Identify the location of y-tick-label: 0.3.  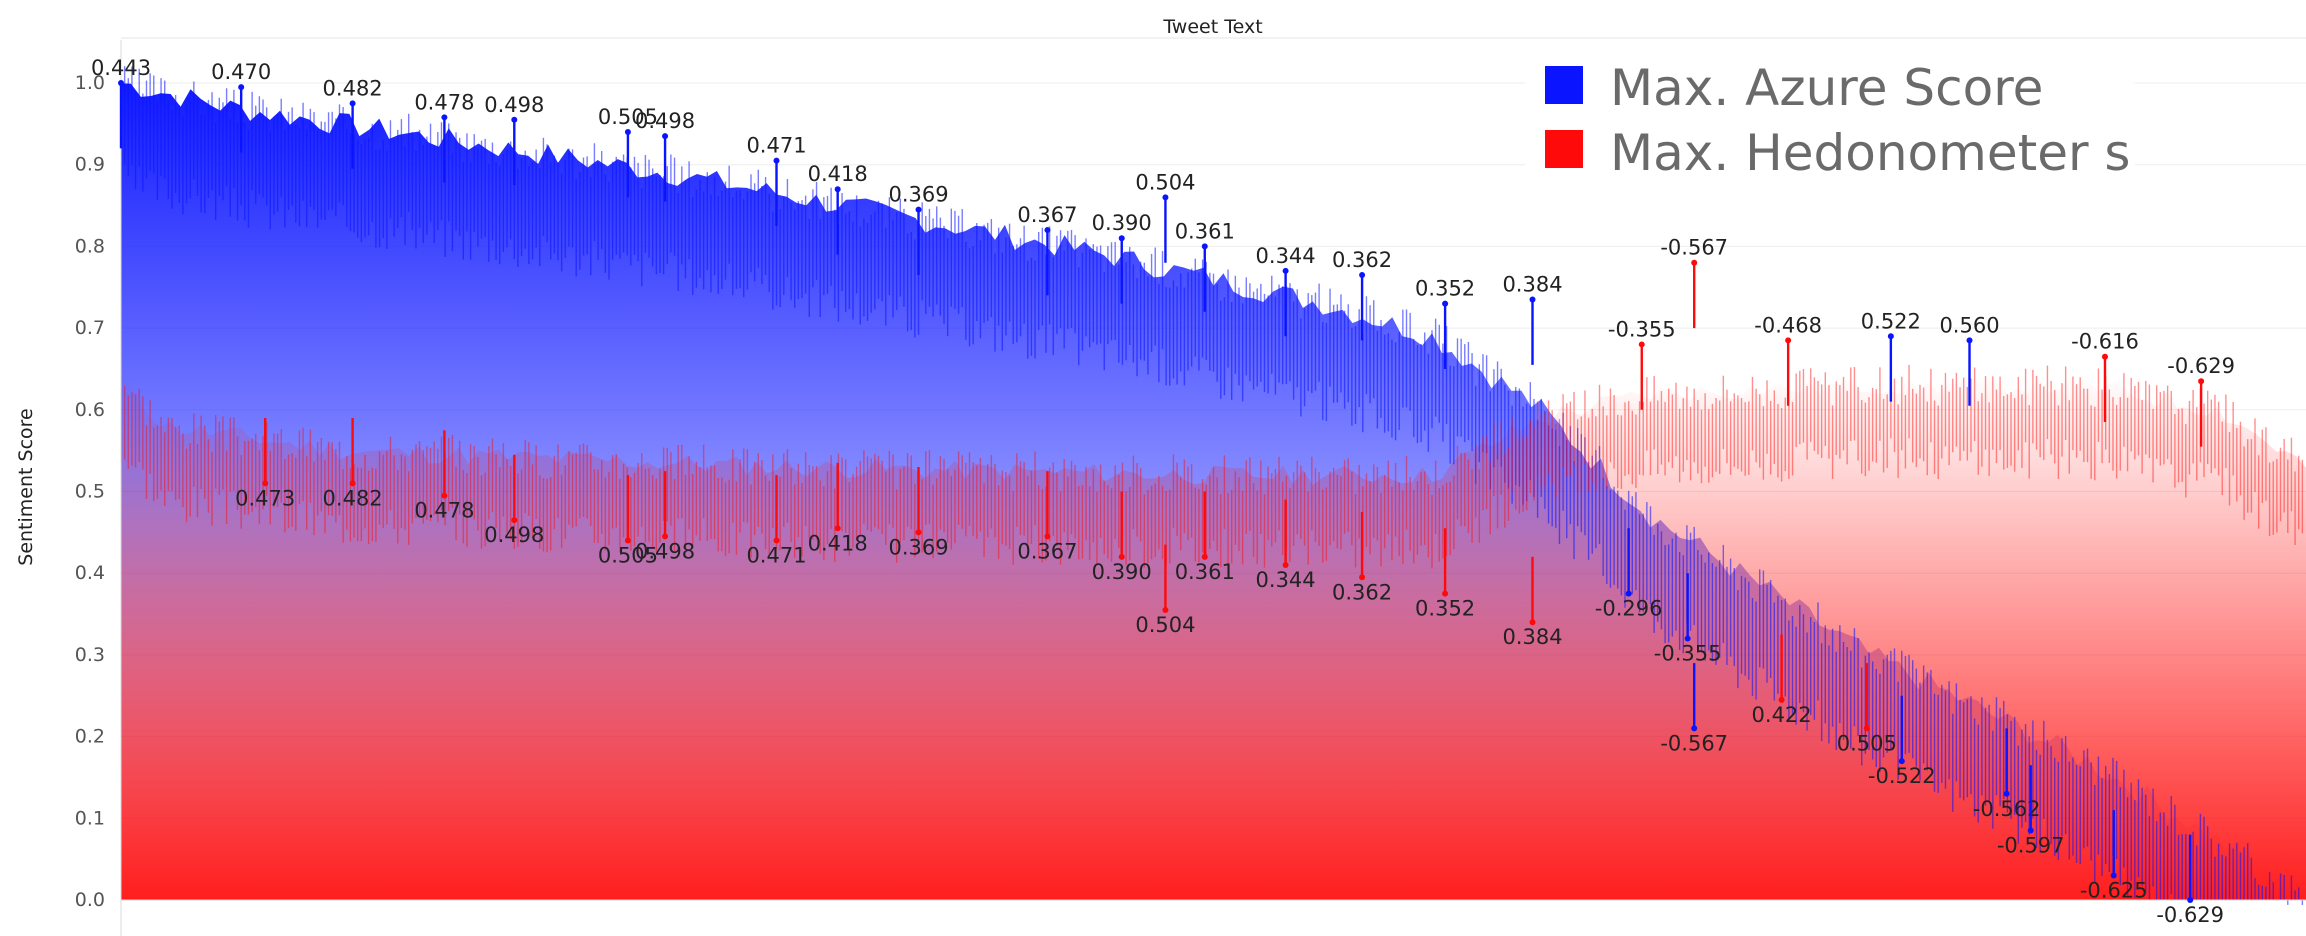
(90, 655).